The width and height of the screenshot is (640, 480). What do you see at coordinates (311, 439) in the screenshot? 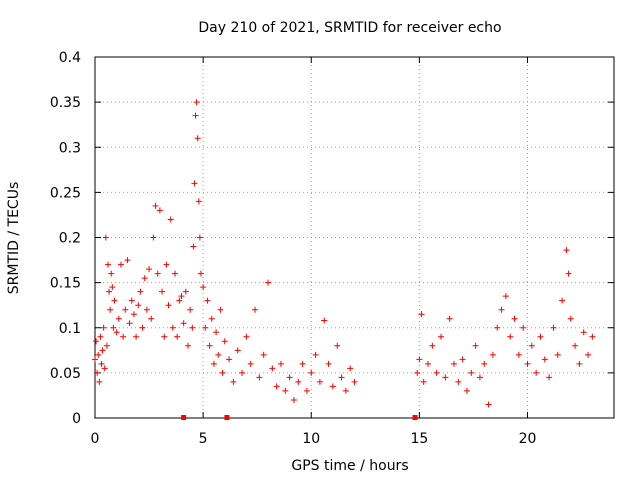
I see `x-tick-label: 10` at bounding box center [311, 439].